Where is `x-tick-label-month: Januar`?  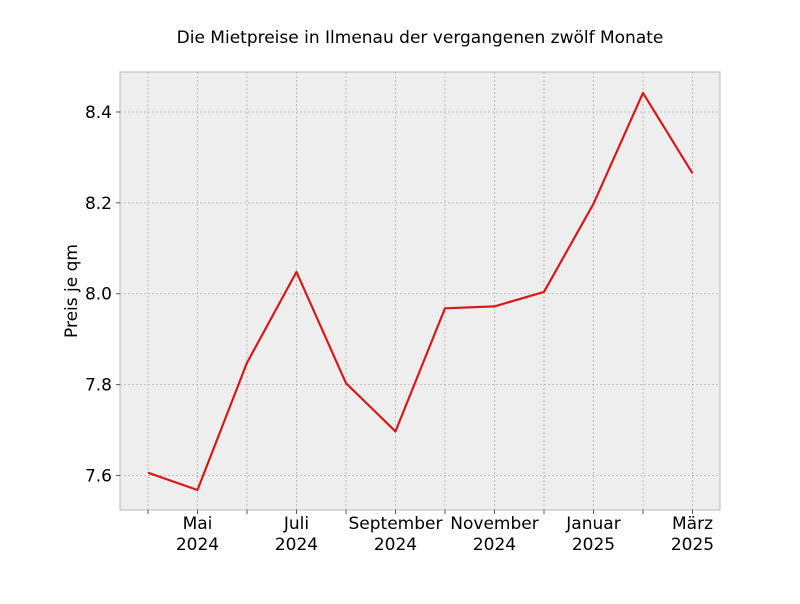
x-tick-label-month: Januar is located at coordinates (592, 524).